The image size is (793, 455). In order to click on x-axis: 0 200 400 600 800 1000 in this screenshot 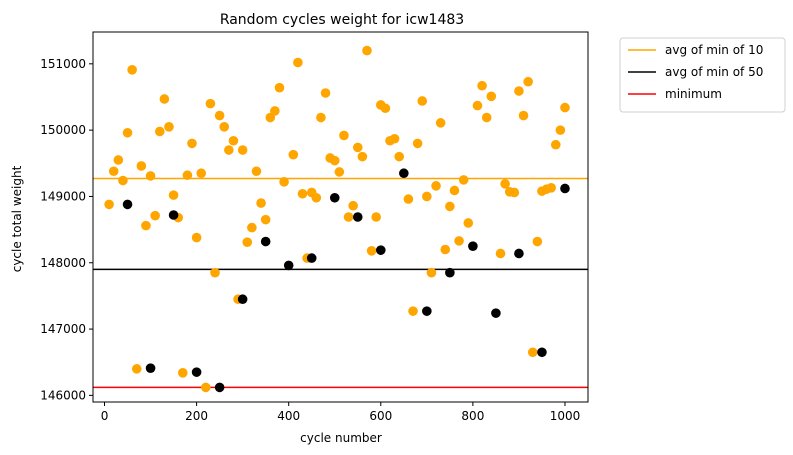, I will do `click(341, 412)`.